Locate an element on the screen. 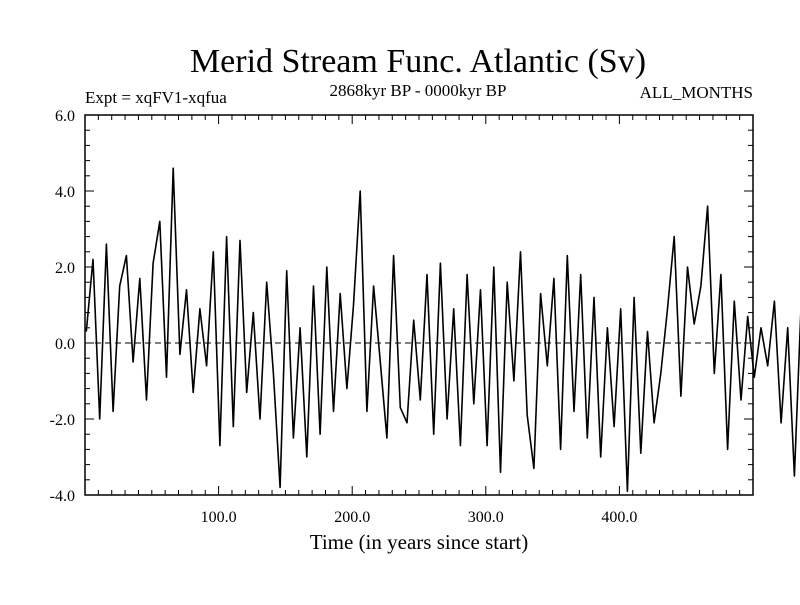  y-tick-label: -4.0 is located at coordinates (62, 496).